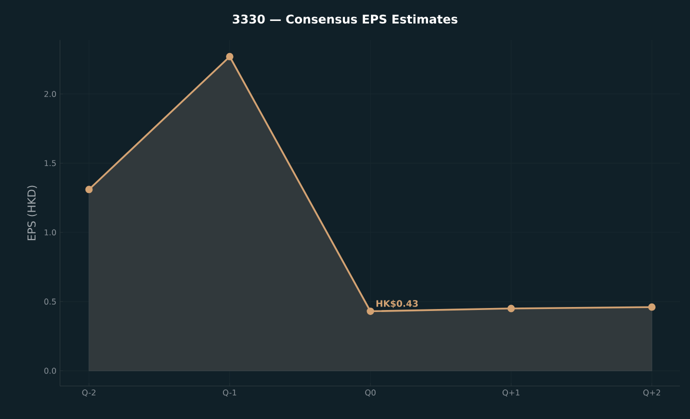  I want to click on annotation: HK$0.43, so click(397, 304).